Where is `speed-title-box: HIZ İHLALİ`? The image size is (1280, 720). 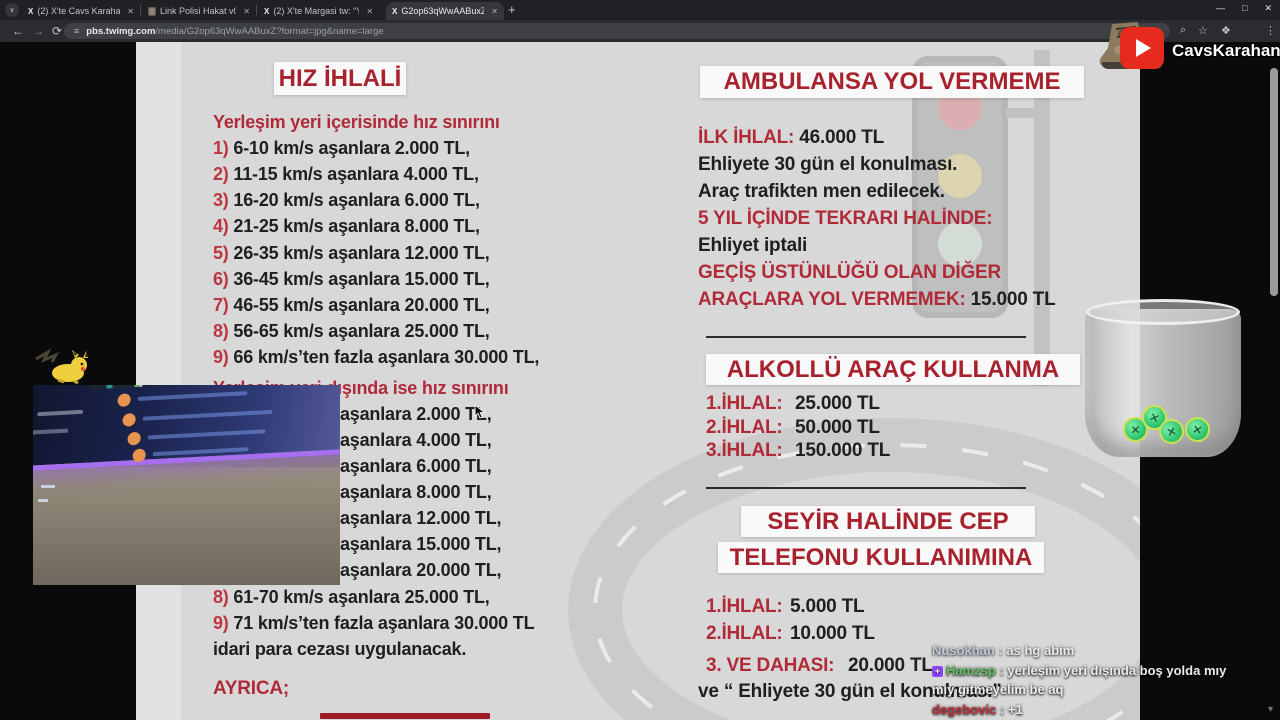 speed-title-box: HIZ İHLALİ is located at coordinates (340, 78).